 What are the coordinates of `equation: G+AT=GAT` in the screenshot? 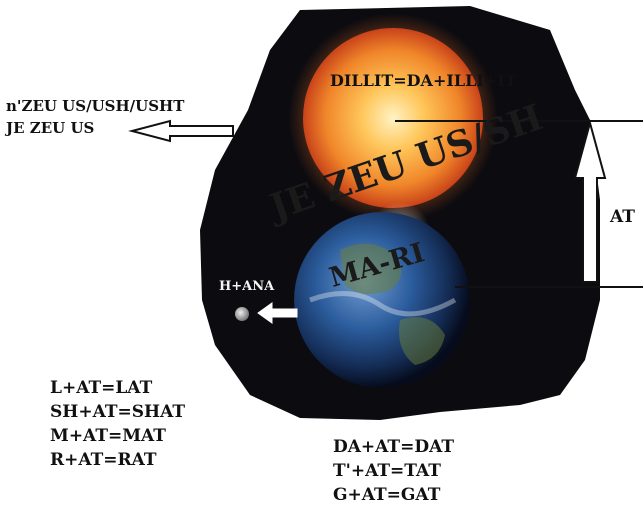 It's located at (387, 495).